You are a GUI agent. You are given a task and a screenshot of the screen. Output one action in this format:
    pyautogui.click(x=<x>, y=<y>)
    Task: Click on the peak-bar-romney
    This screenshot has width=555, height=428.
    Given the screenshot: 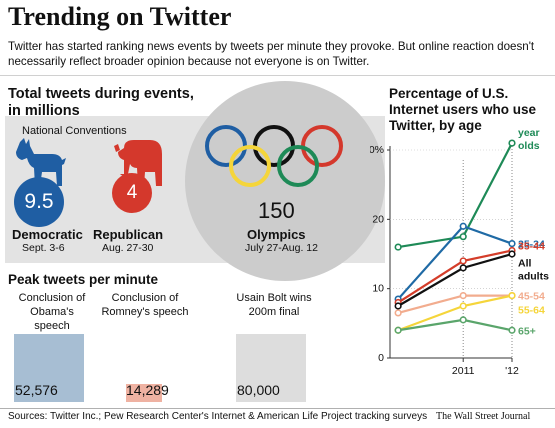 What is the action you would take?
    pyautogui.click(x=144, y=392)
    